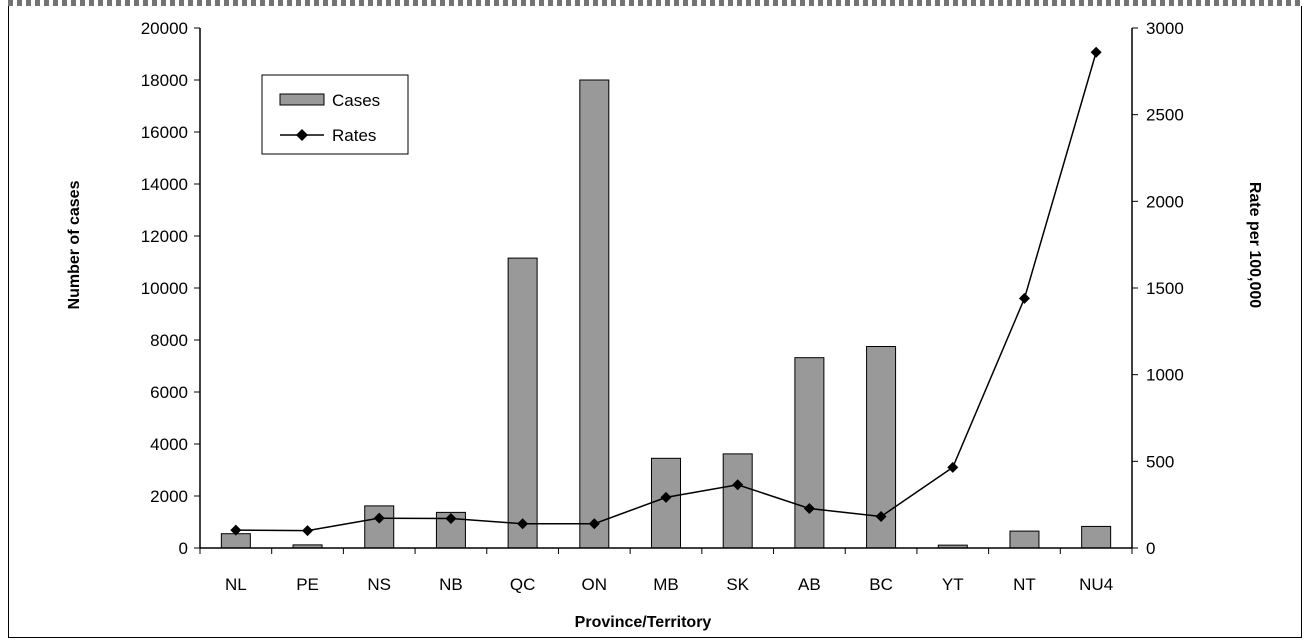  Describe the element at coordinates (666, 584) in the screenshot. I see `x-tick-label: MB` at that location.